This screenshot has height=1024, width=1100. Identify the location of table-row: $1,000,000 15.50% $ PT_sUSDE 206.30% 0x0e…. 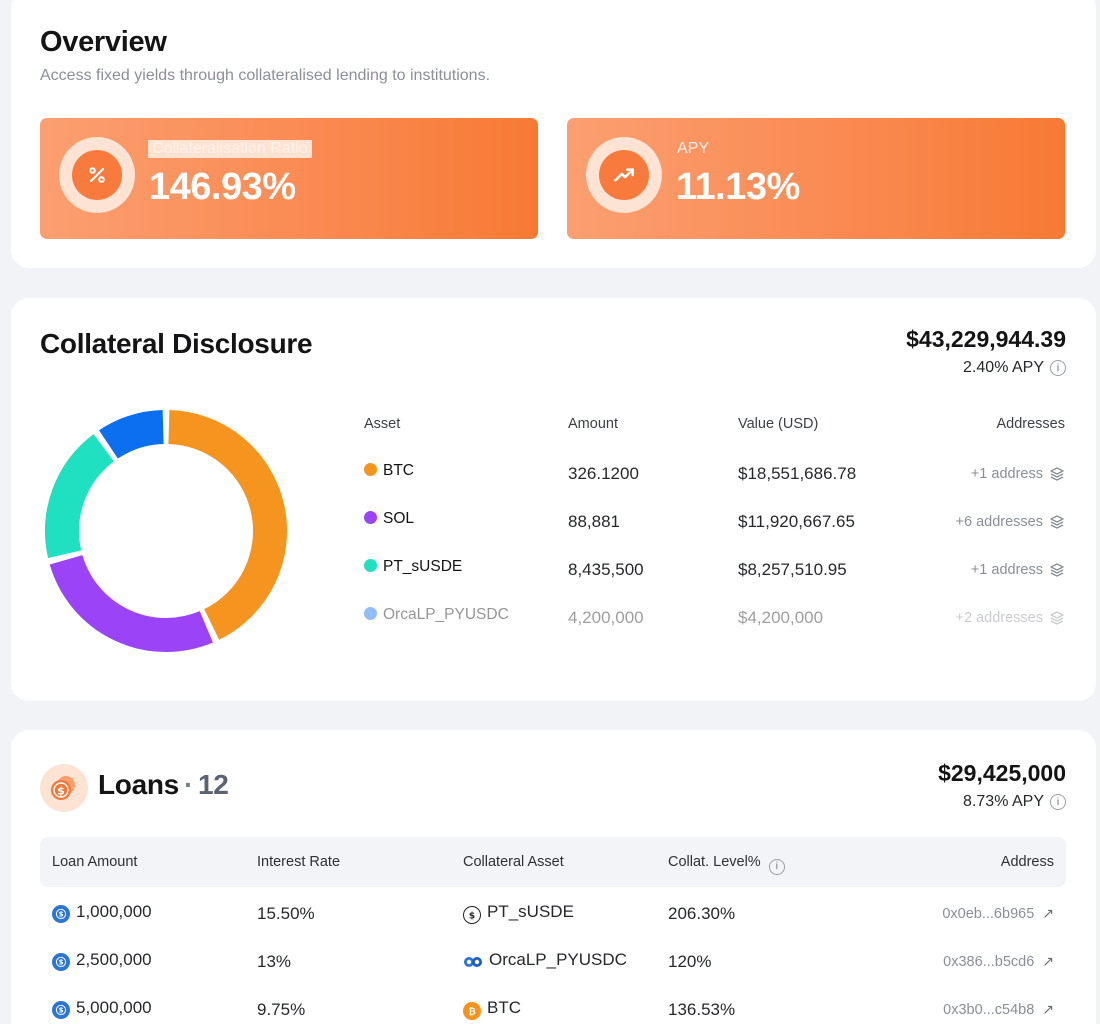
(553, 911).